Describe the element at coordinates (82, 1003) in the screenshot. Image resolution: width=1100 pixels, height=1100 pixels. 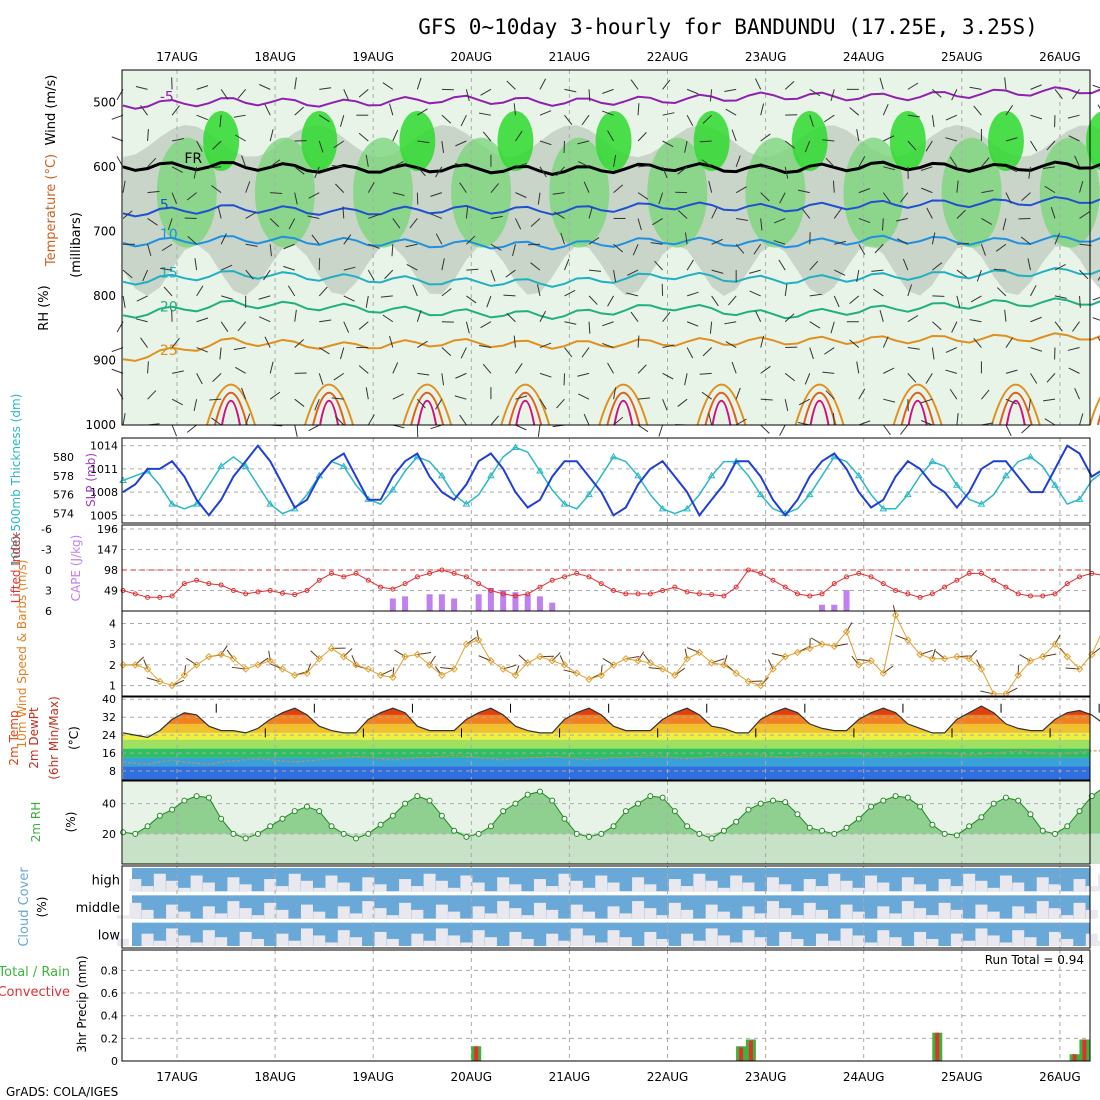
I see `precip-axis-label: 3hr Precip (mm)` at that location.